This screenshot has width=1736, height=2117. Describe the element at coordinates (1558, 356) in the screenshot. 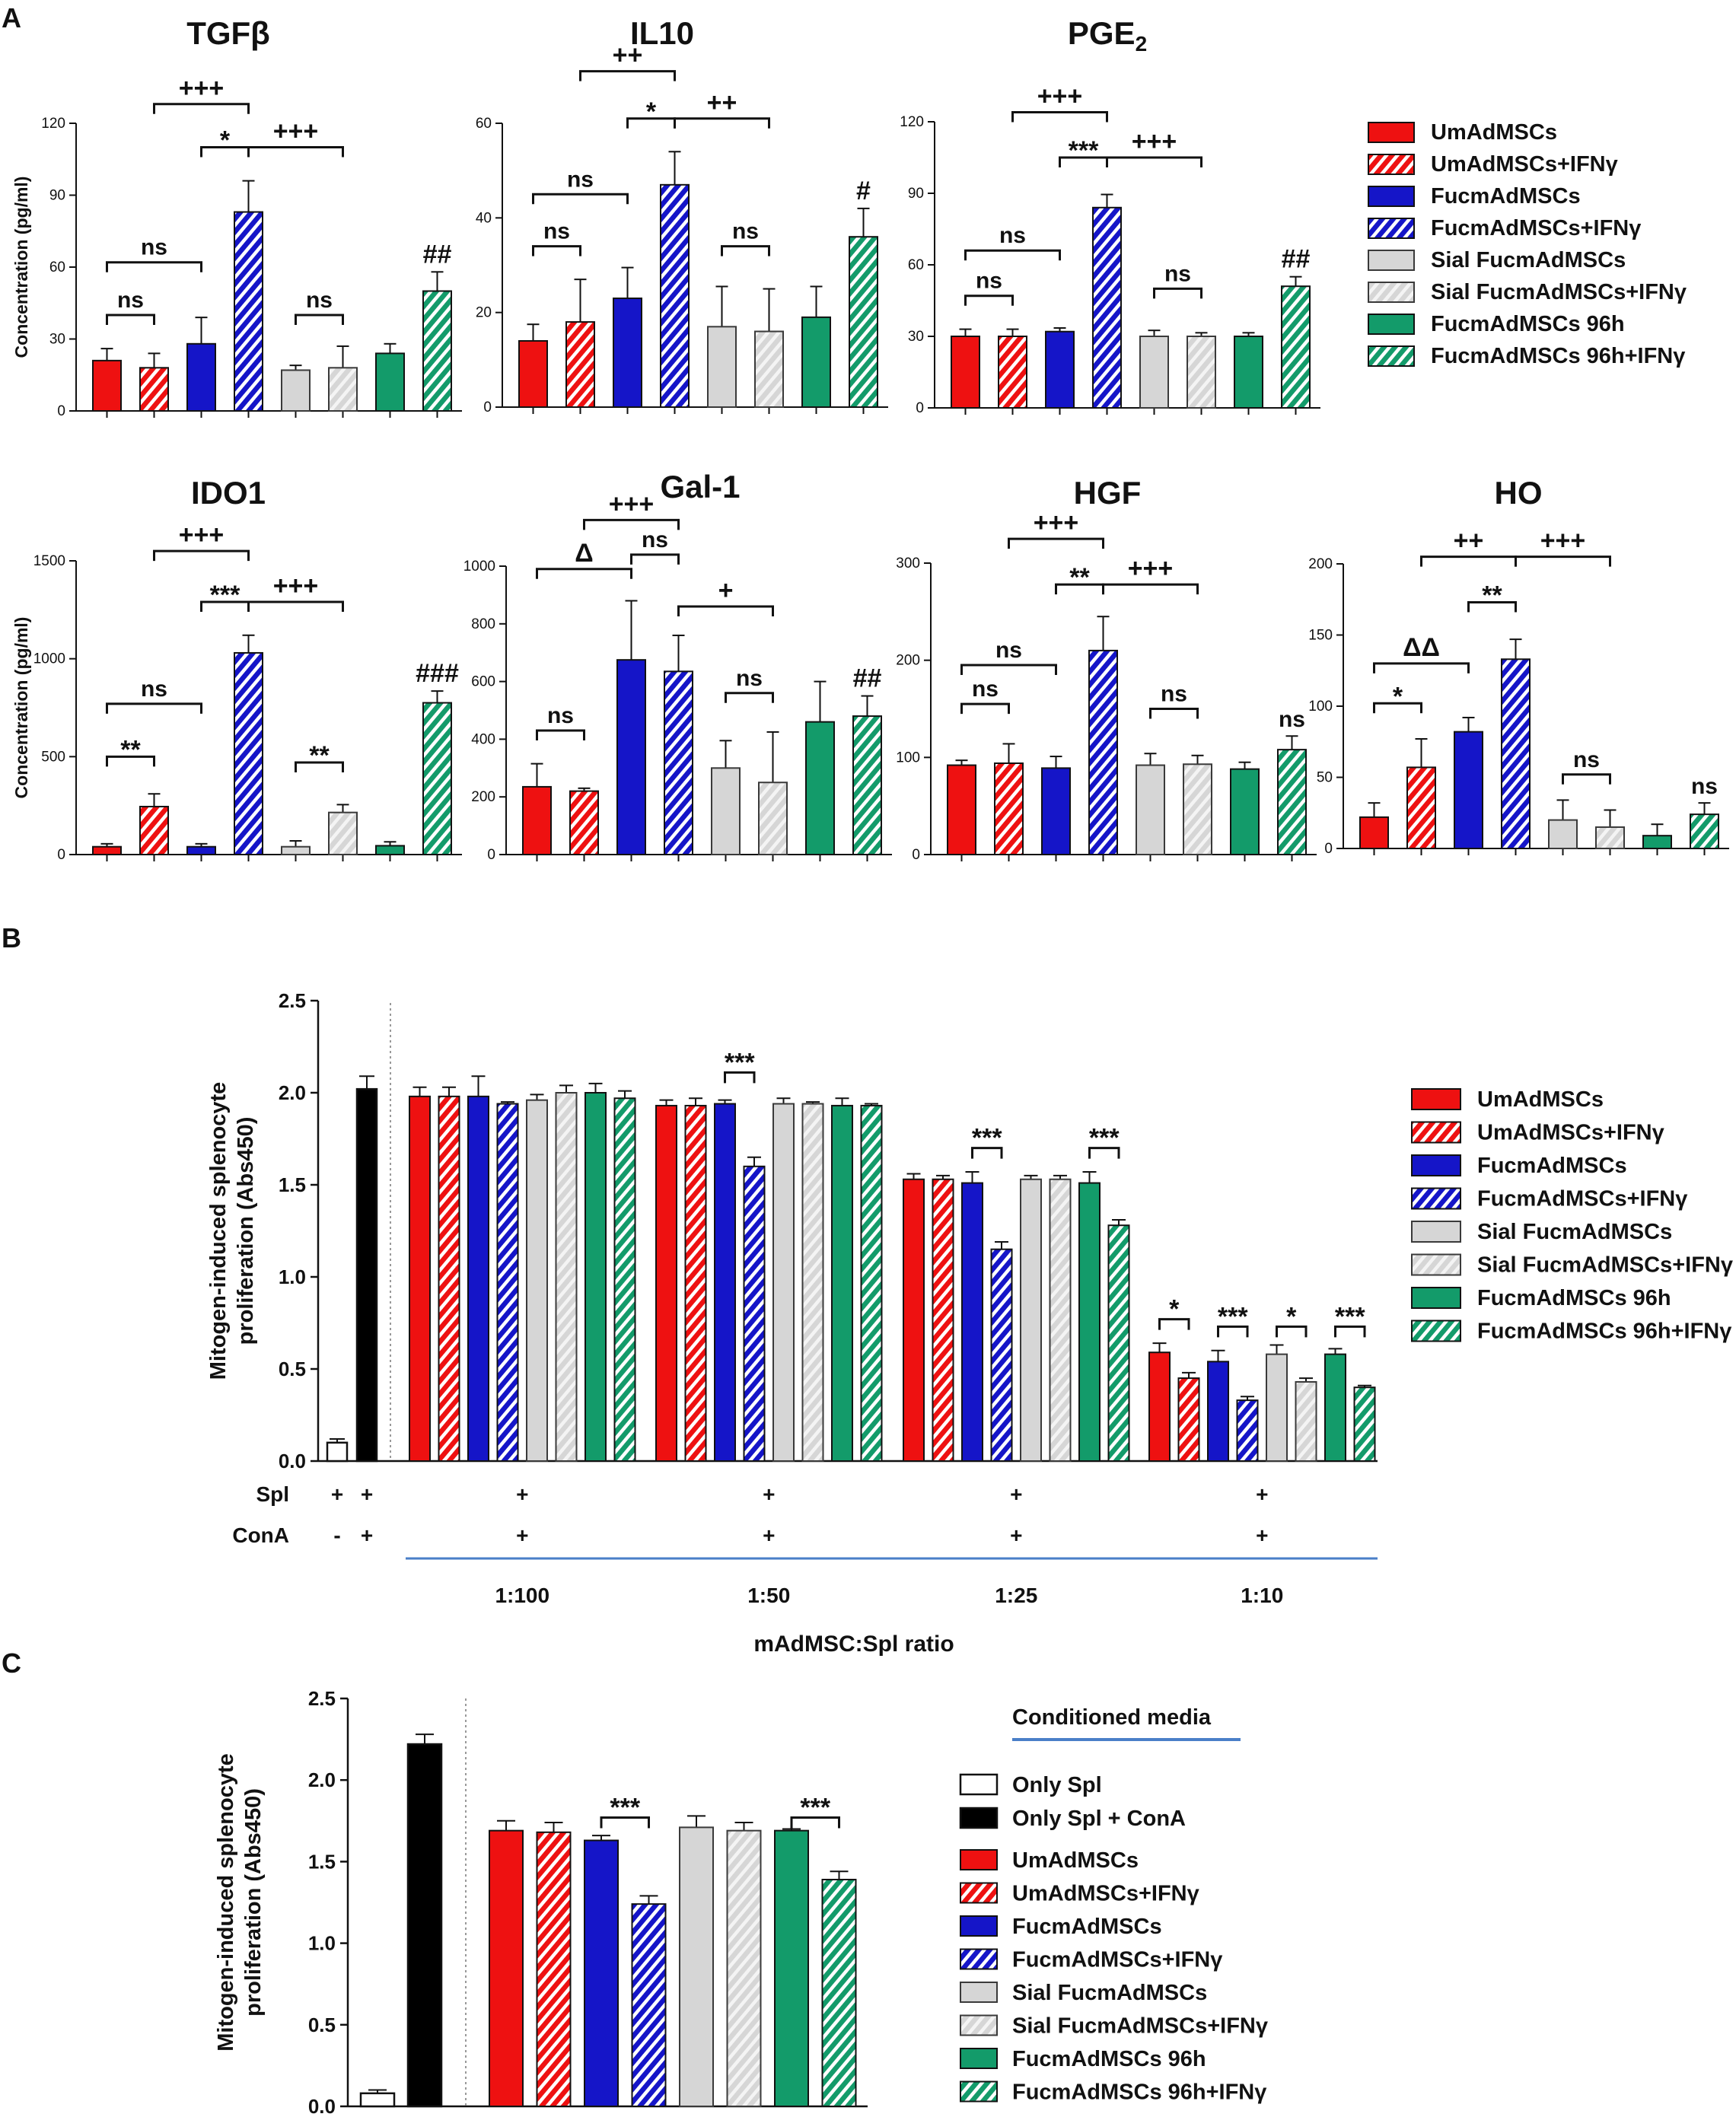

I see `legend-label: FucmAdMSCs 96h+IFNγ` at that location.